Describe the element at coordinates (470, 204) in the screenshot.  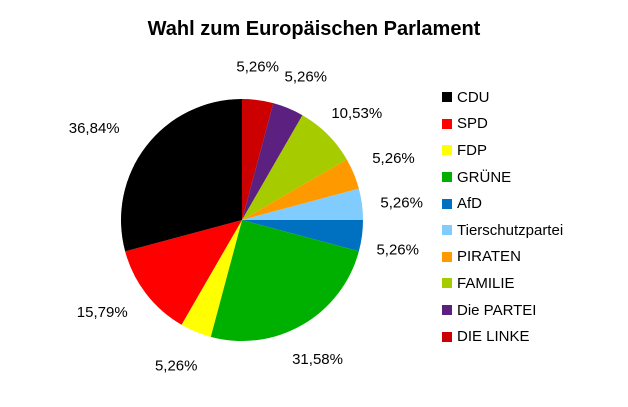
I see `legend-label: AfD` at that location.